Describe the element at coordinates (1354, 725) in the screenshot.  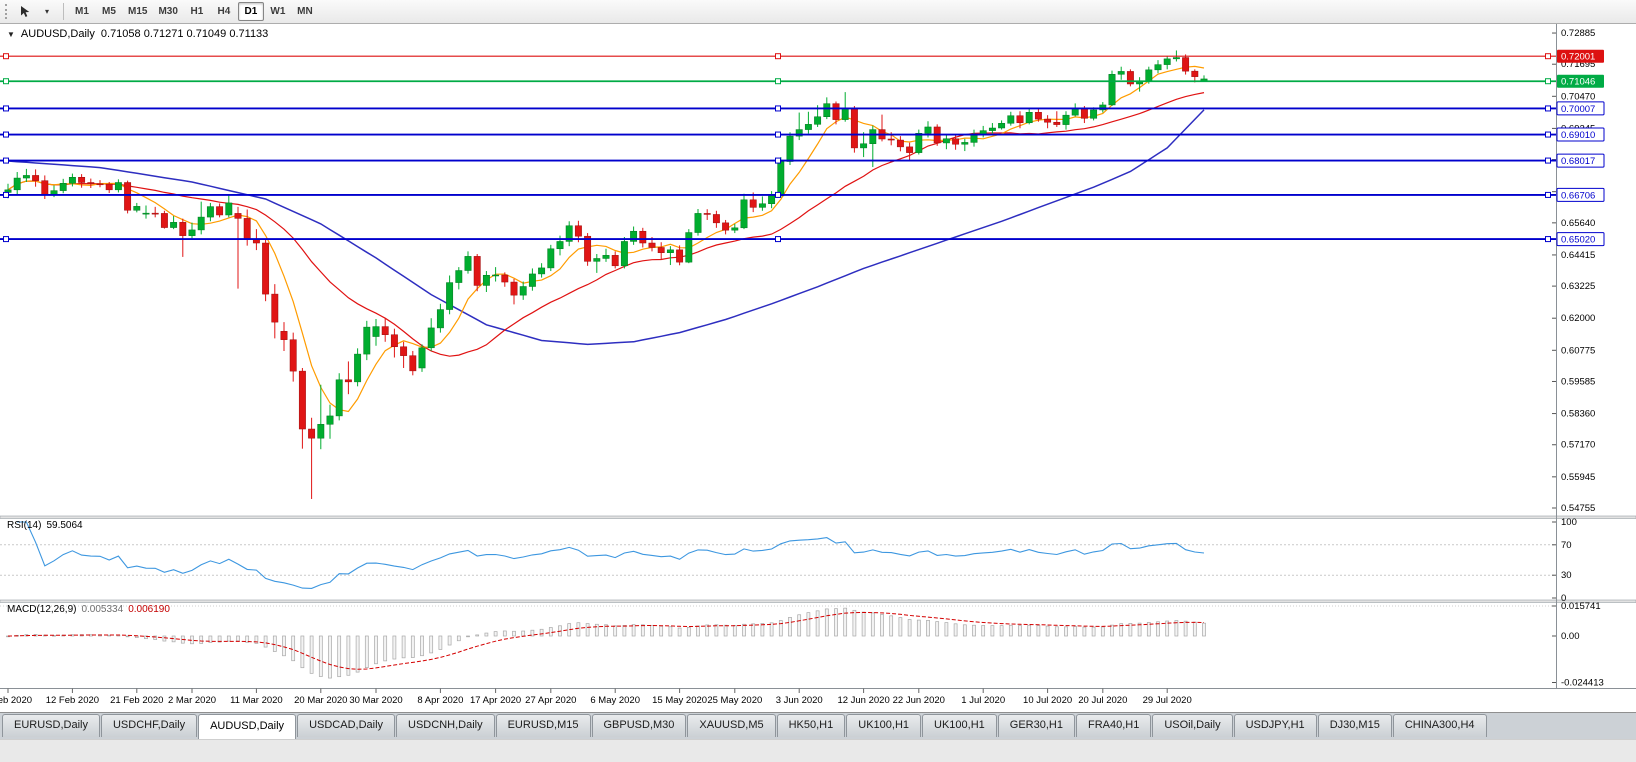
I see `tab-dj30-m15: DJ30,M15` at that location.